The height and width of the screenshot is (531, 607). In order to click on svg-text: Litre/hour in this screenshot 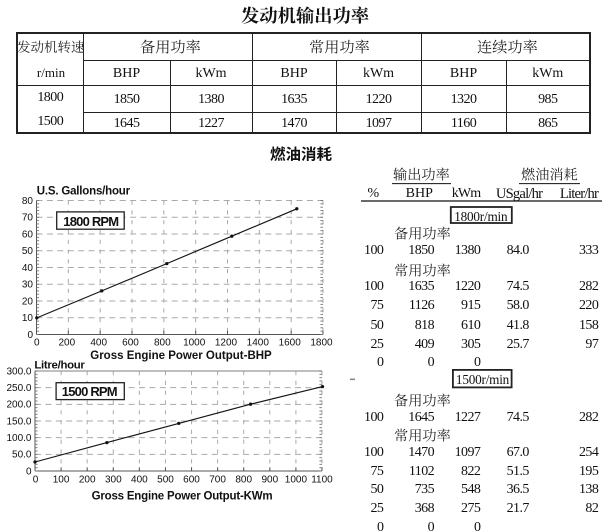, I will do `click(59, 366)`.